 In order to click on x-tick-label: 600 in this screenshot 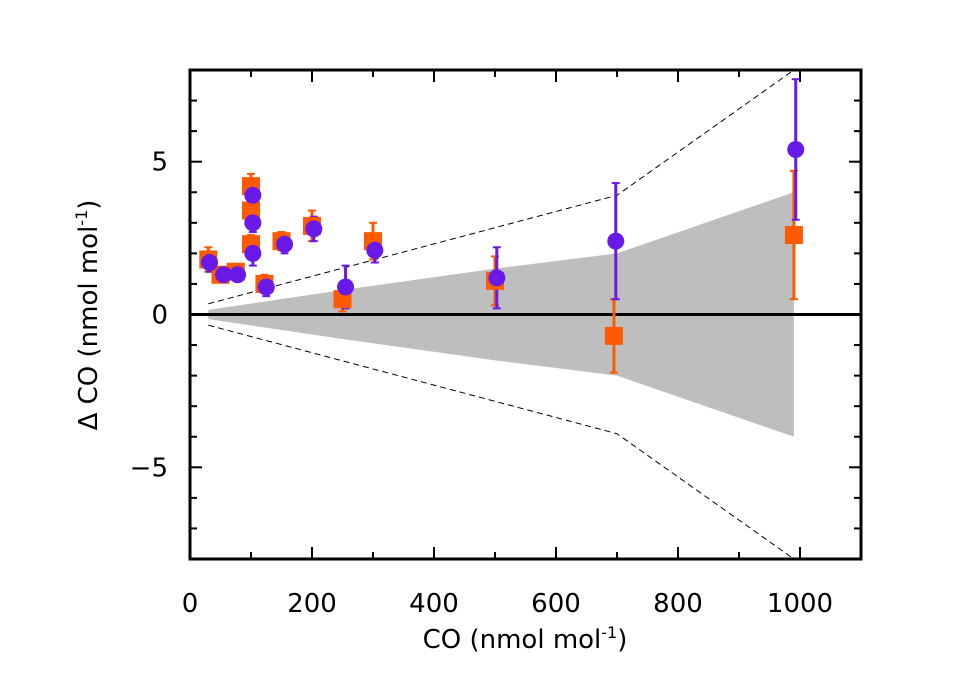, I will do `click(556, 604)`.